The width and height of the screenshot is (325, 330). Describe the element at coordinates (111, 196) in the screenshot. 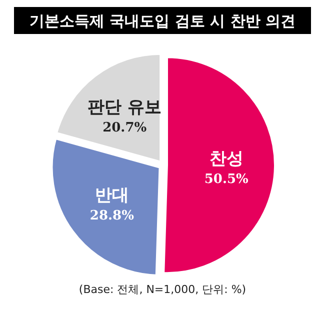

I see `slice-label: 반대` at that location.